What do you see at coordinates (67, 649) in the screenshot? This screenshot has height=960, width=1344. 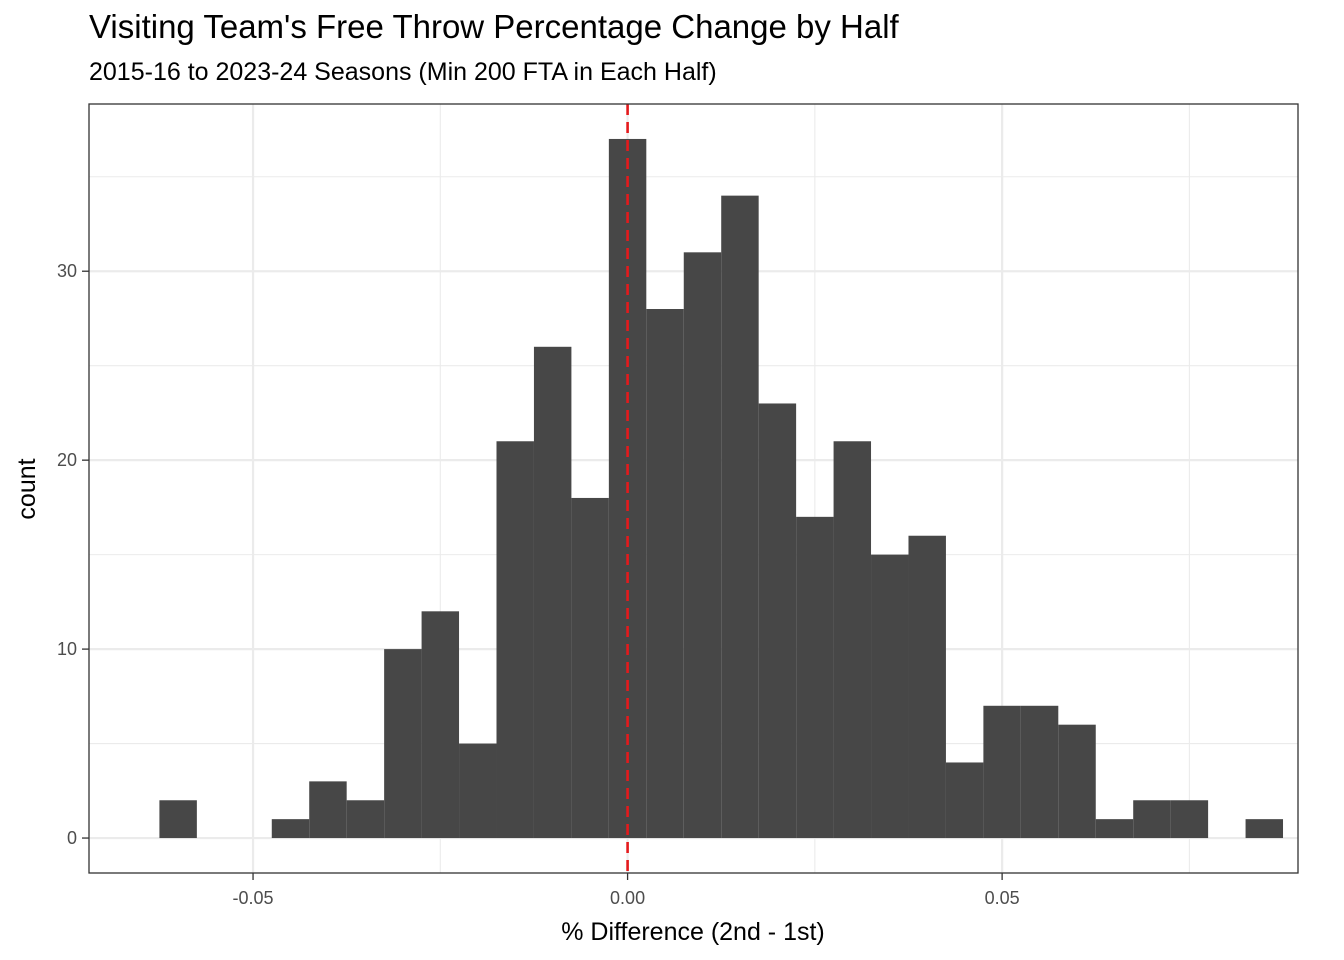 I see `y-tick-label: 10` at bounding box center [67, 649].